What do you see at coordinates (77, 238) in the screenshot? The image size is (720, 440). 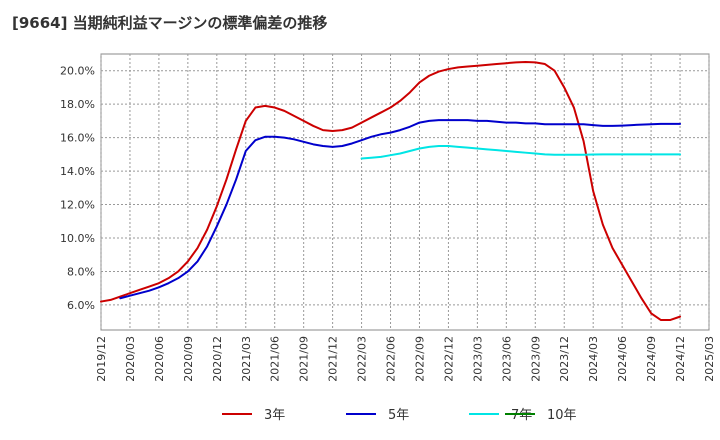 I see `y-tick-label: 10.0%` at bounding box center [77, 238].